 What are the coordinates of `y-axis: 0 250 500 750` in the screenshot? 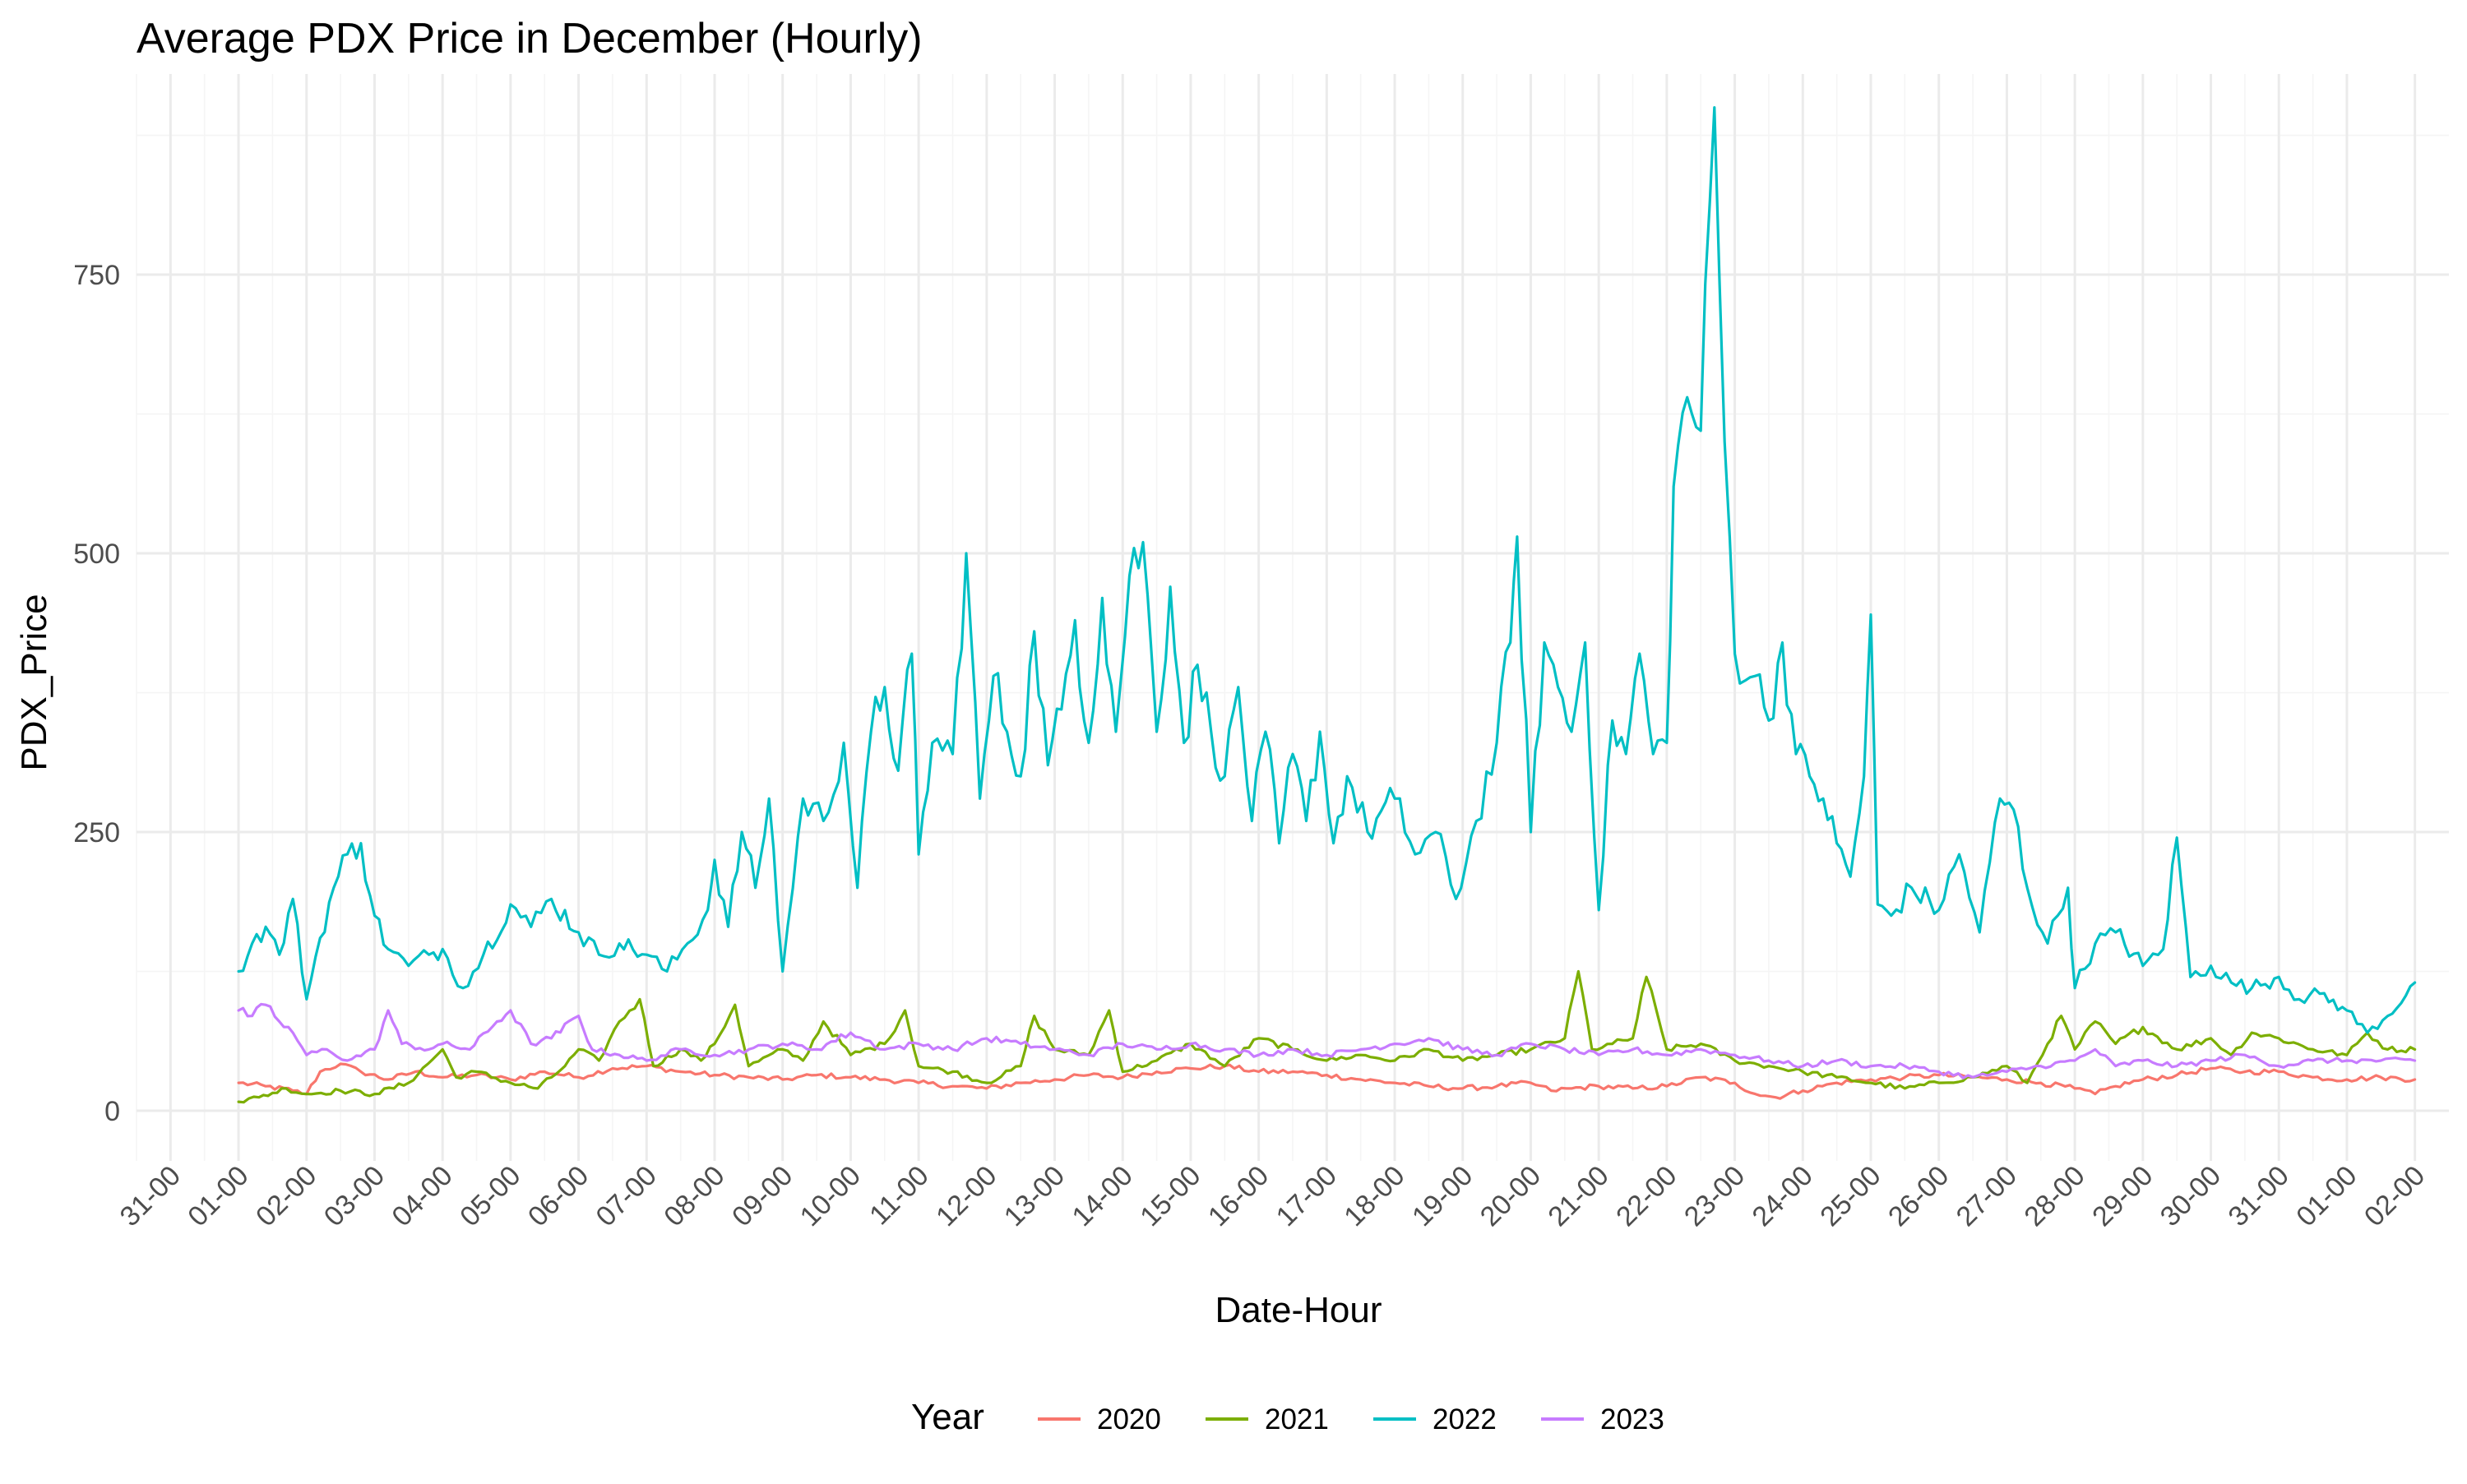 It's located at (96, 693).